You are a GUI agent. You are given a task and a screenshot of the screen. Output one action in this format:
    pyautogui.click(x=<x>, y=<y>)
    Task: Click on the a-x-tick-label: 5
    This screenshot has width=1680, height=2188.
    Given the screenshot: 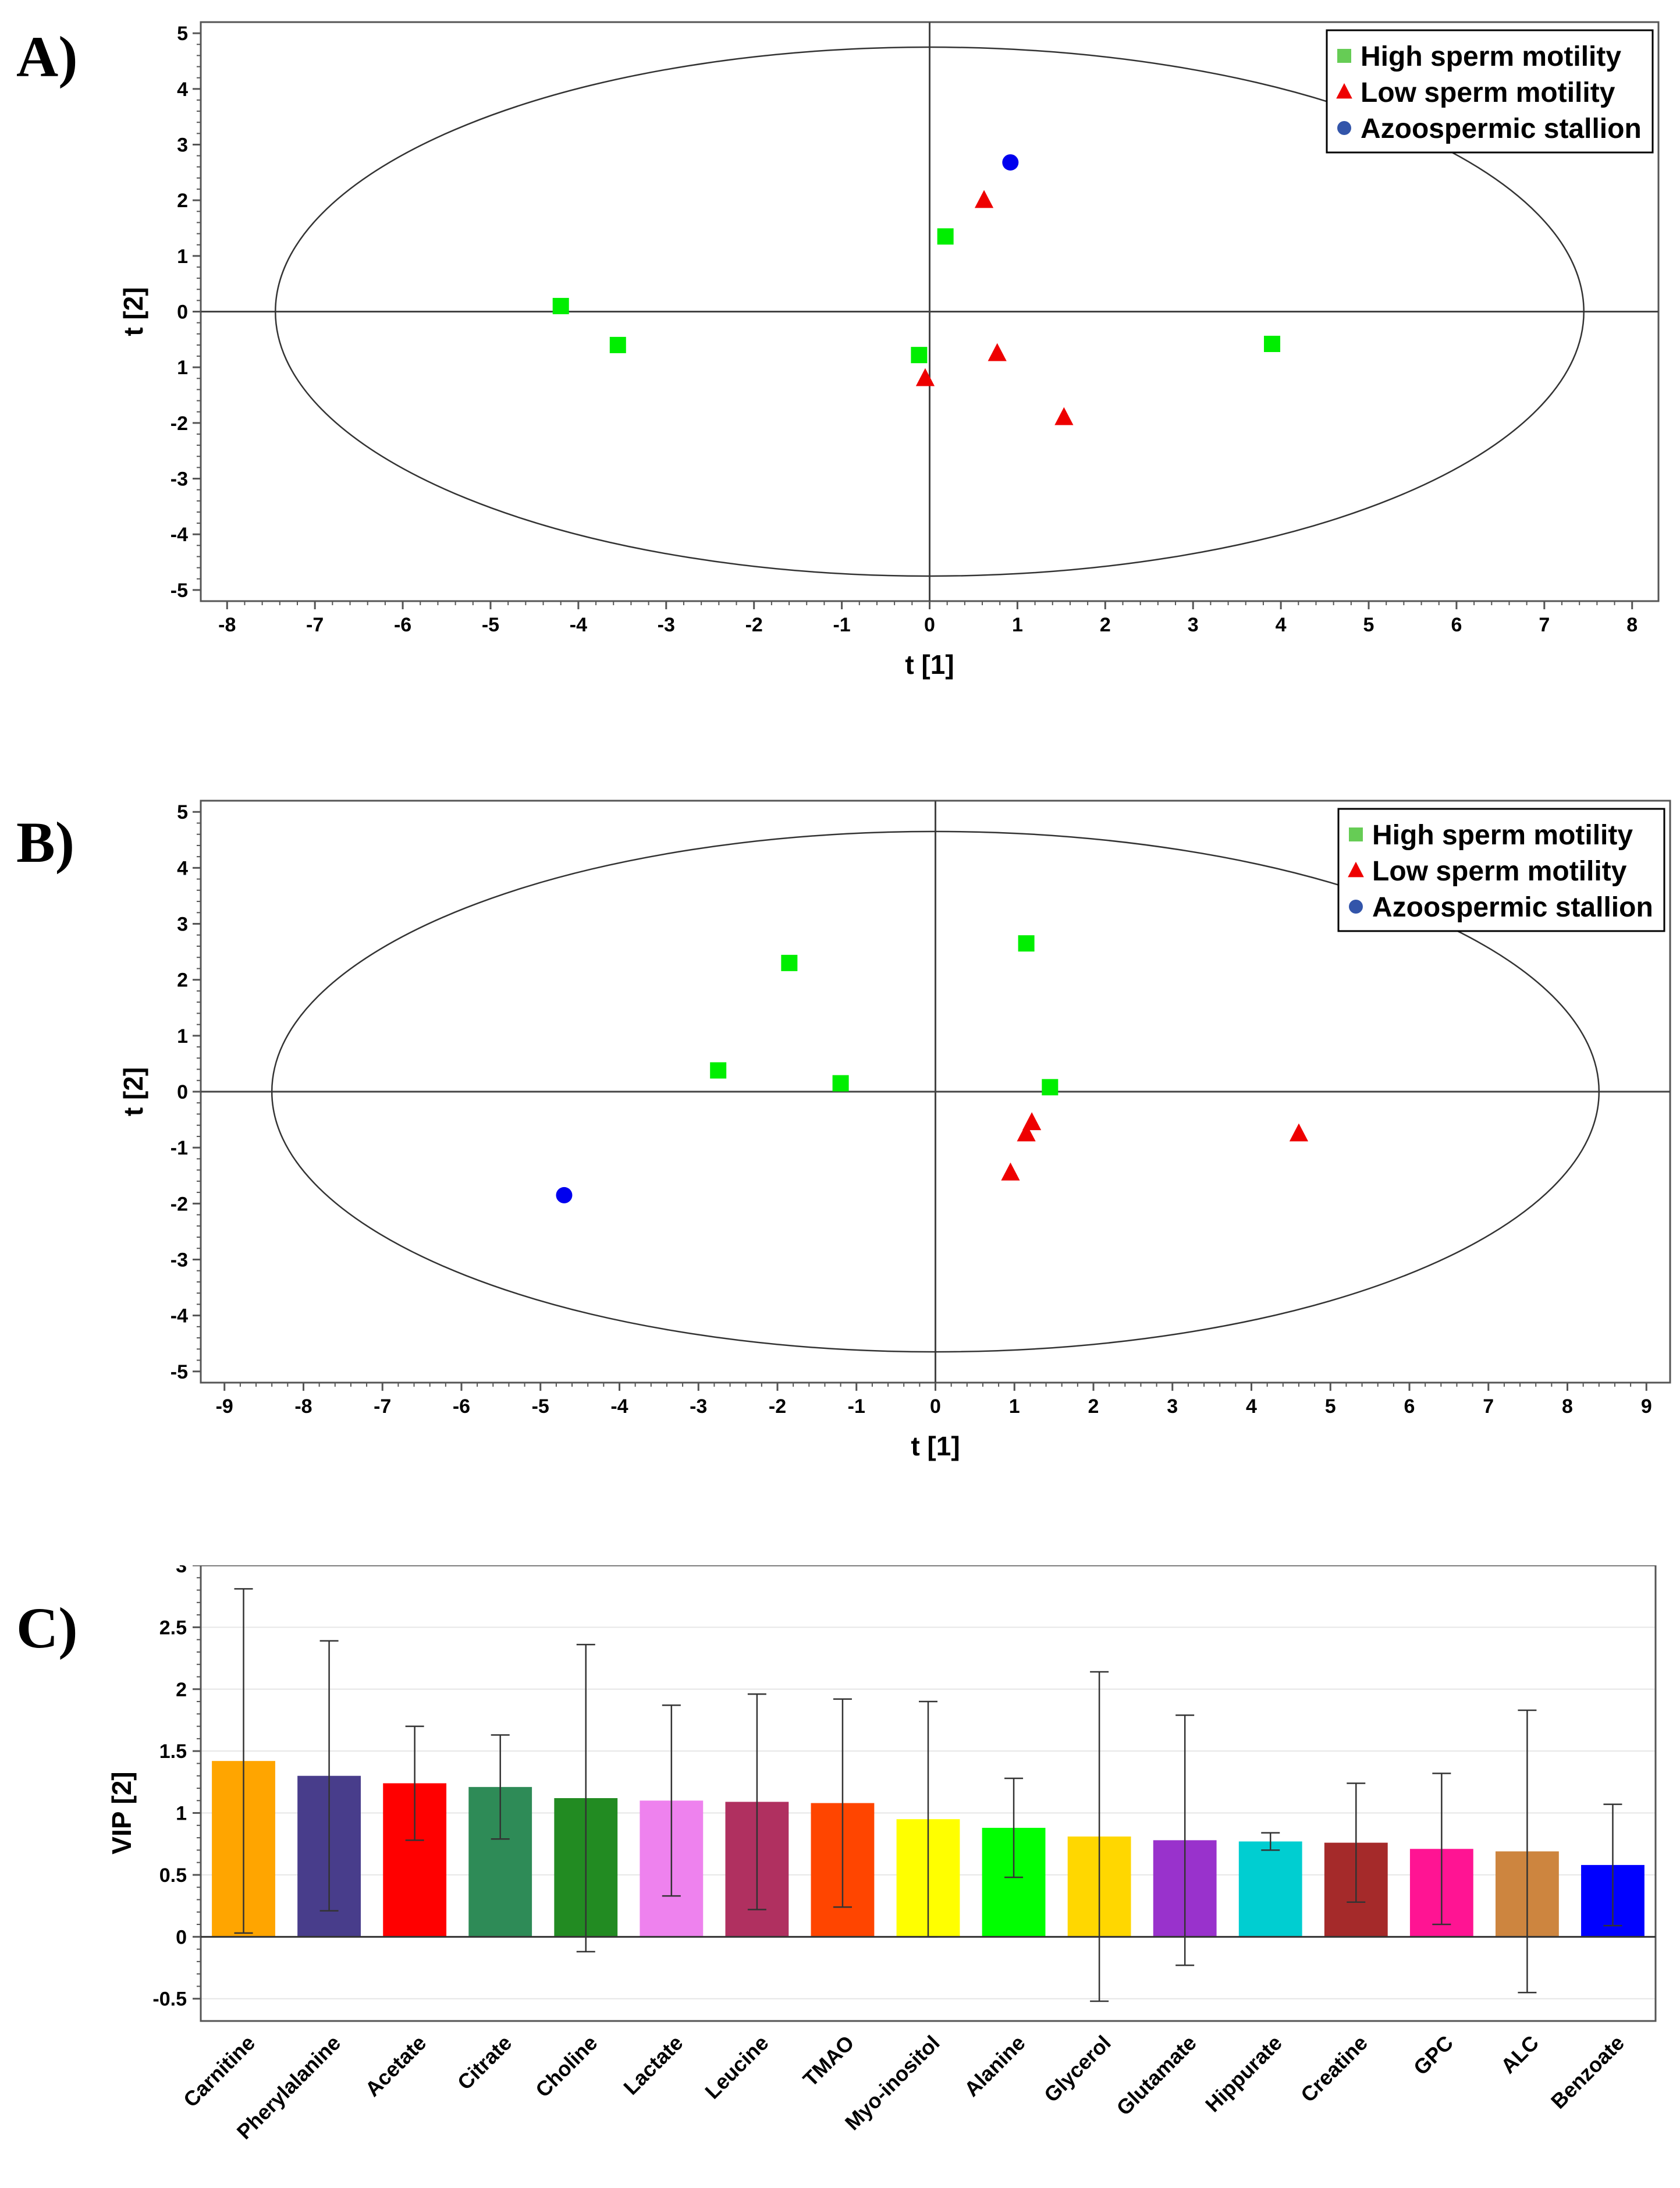 What is the action you would take?
    pyautogui.click(x=1368, y=625)
    